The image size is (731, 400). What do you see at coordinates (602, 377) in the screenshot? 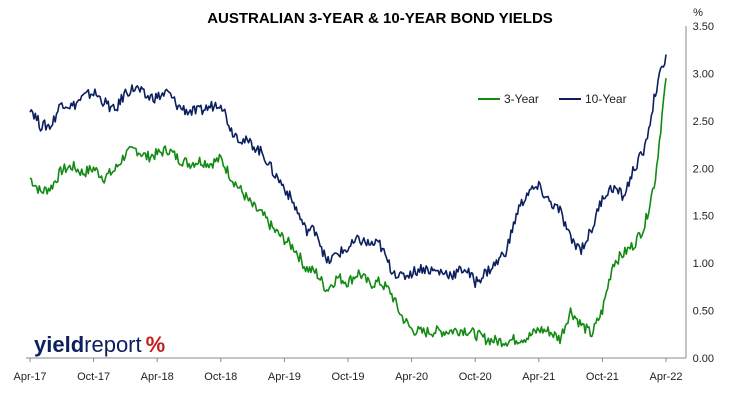
I see `x-tick-label: Oct-21` at bounding box center [602, 377].